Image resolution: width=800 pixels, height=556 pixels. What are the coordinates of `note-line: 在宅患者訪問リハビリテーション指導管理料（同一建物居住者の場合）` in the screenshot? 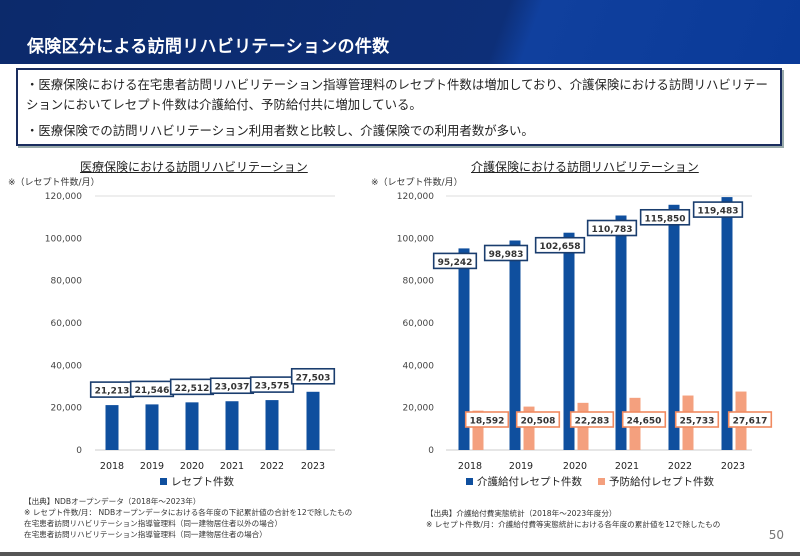 It's located at (145, 534).